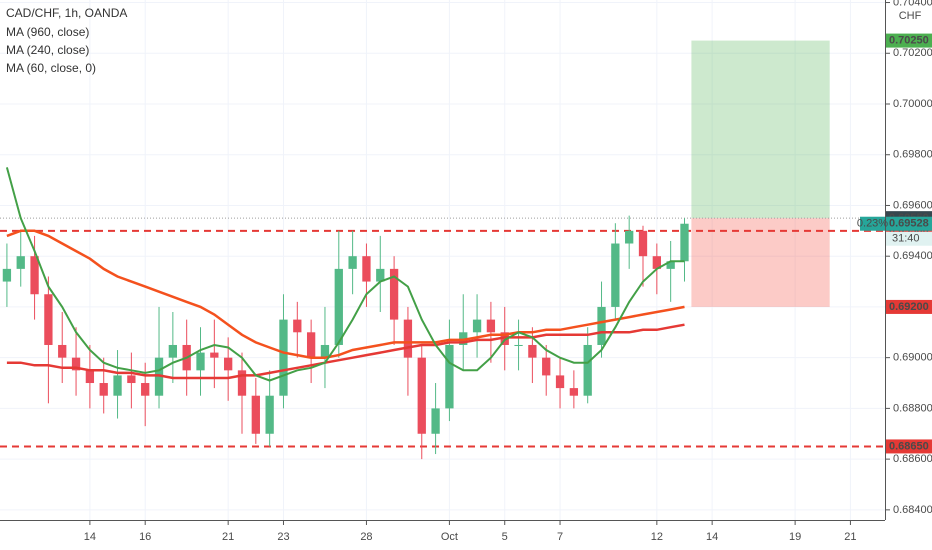 The image size is (932, 550). I want to click on level-badge-label: 0.68650, so click(909, 446).